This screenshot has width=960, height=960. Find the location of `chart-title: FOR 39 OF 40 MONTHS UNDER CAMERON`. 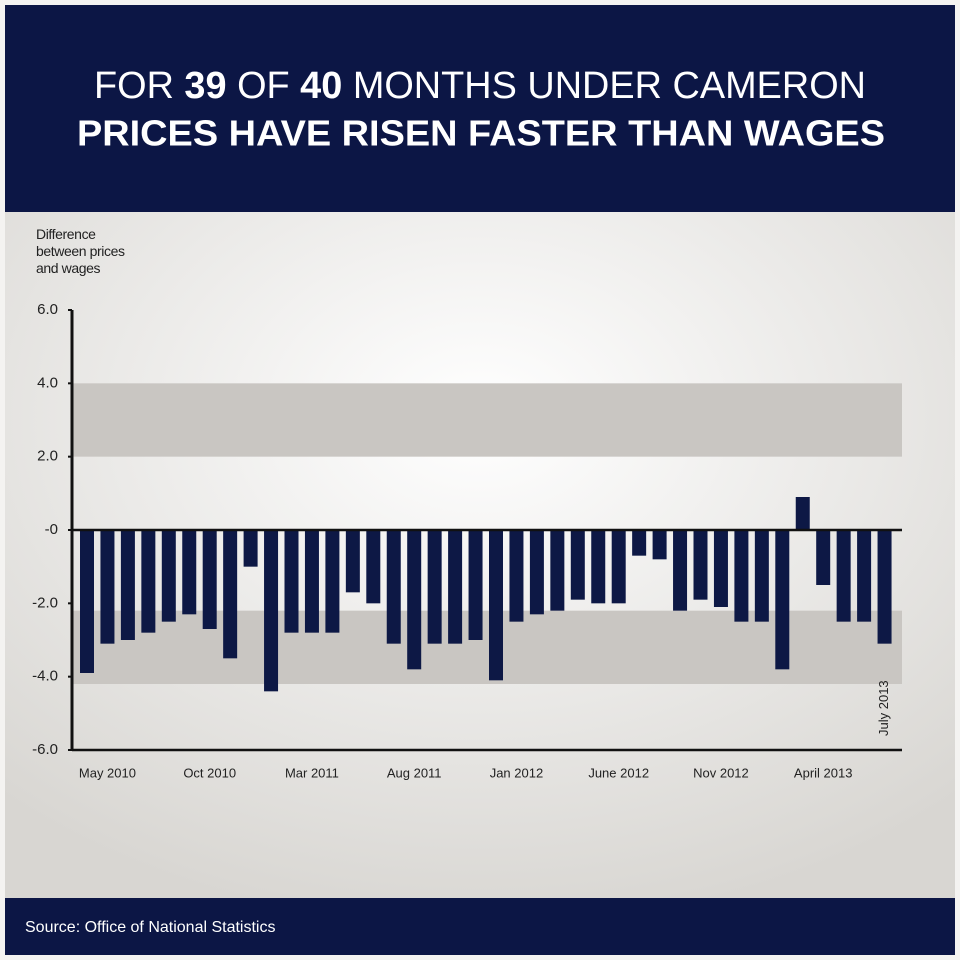

chart-title: FOR 39 OF 40 MONTHS UNDER CAMERON is located at coordinates (480, 86).